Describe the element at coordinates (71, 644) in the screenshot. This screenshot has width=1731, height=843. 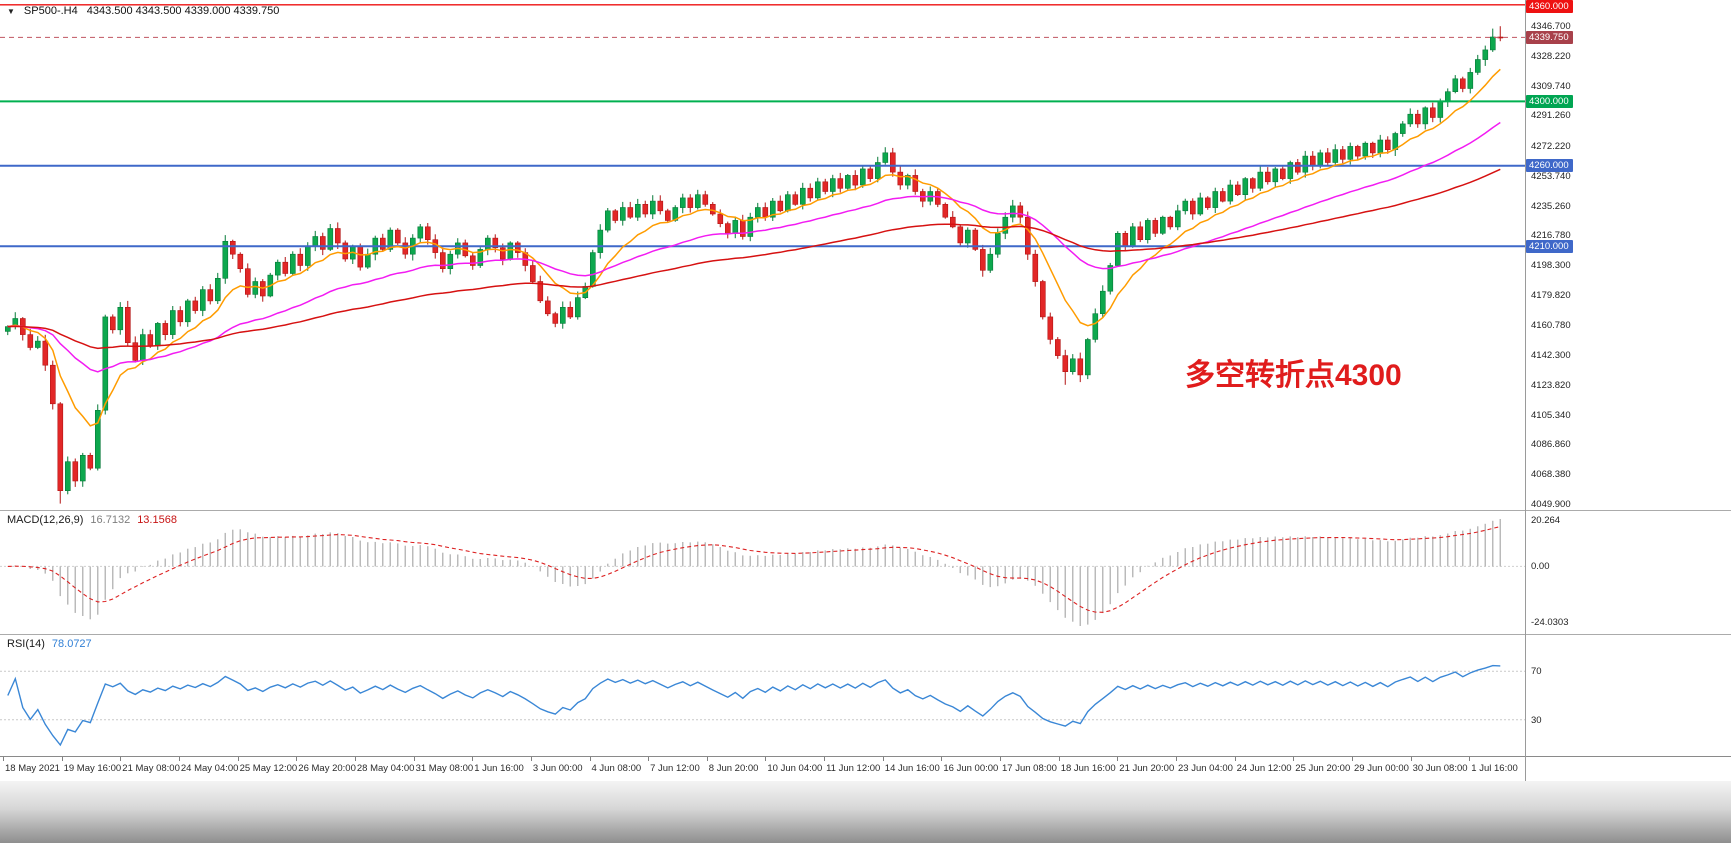
I see `rsi-value: 78.0727` at that location.